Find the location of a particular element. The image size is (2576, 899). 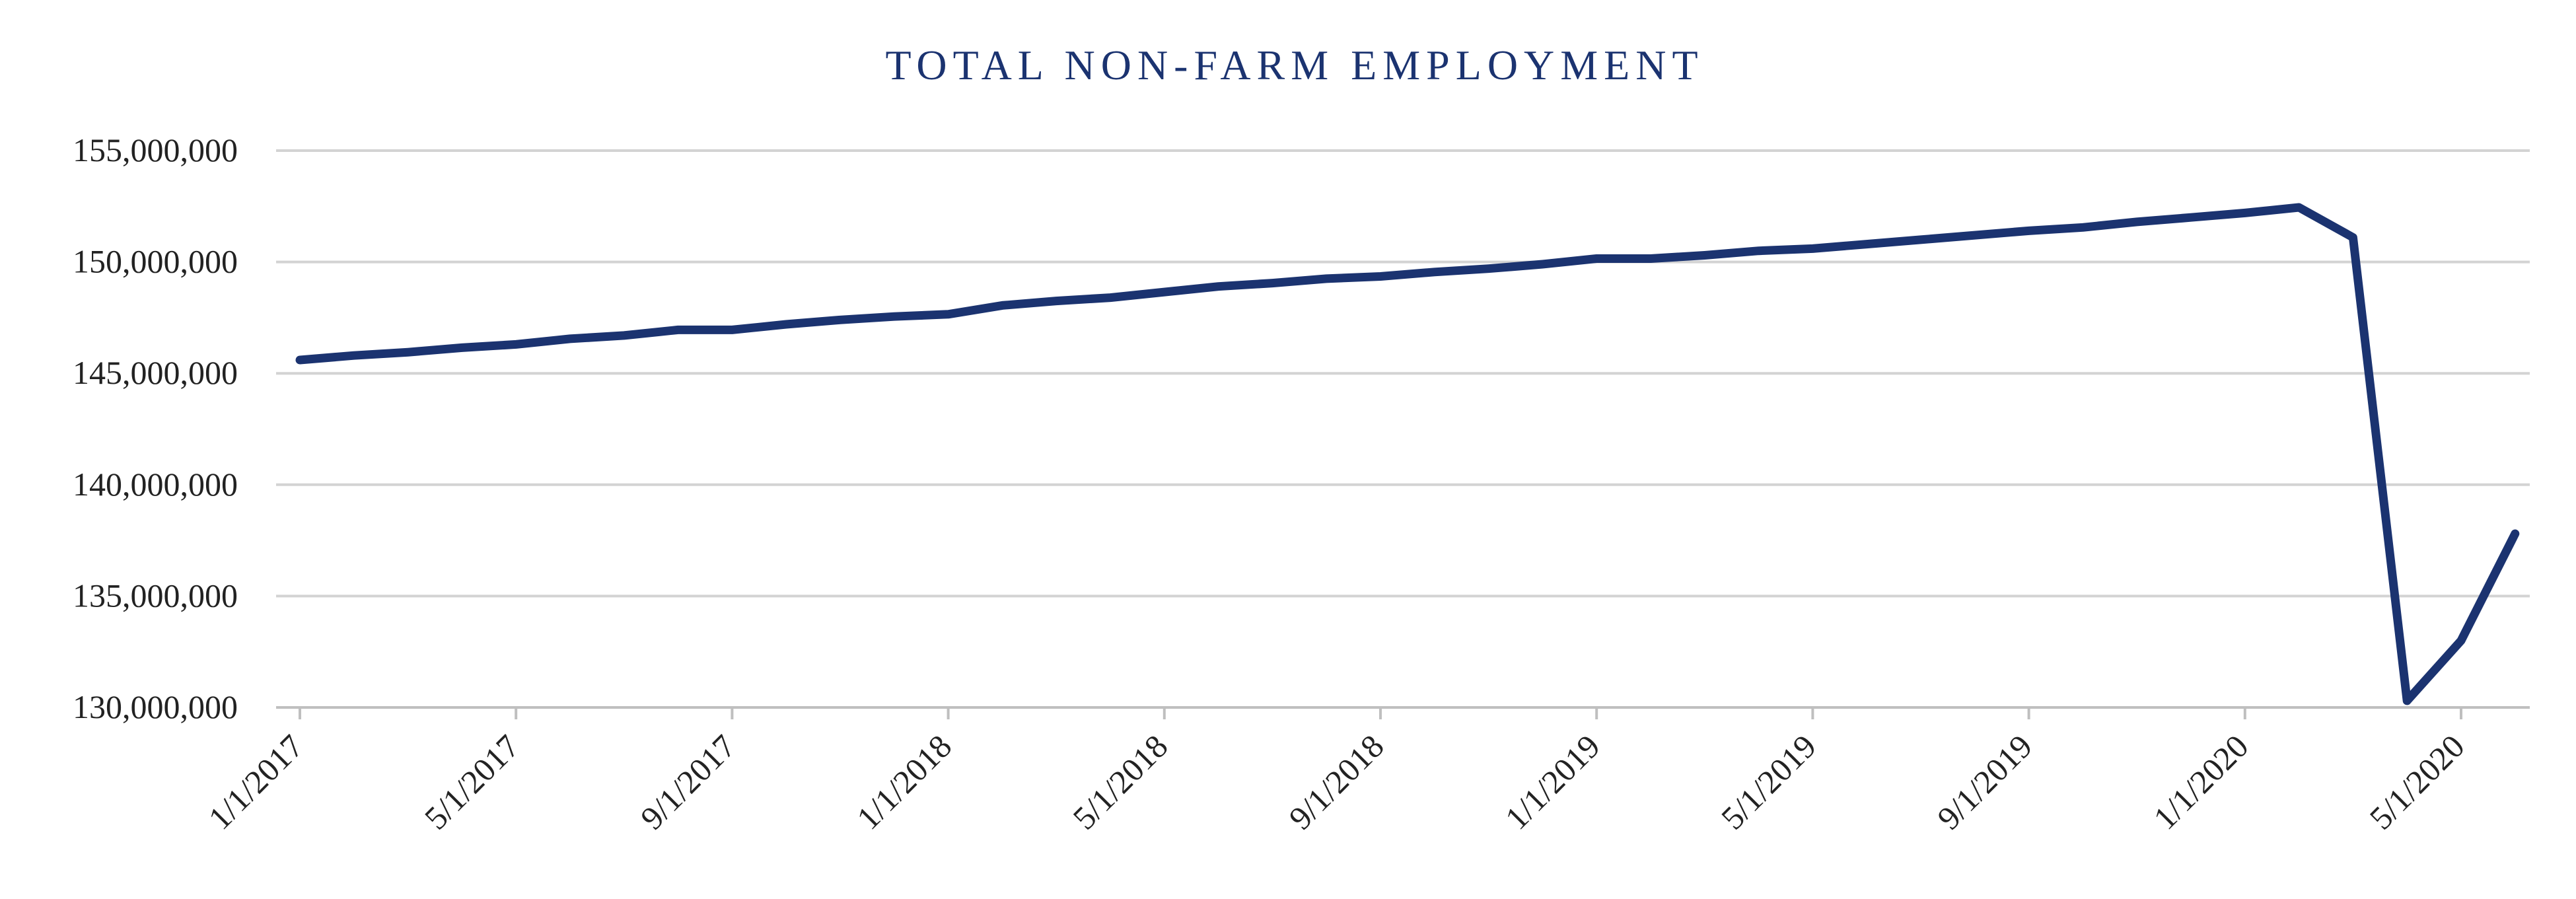

x-tick-label: 9/1/2017 is located at coordinates (687, 781).